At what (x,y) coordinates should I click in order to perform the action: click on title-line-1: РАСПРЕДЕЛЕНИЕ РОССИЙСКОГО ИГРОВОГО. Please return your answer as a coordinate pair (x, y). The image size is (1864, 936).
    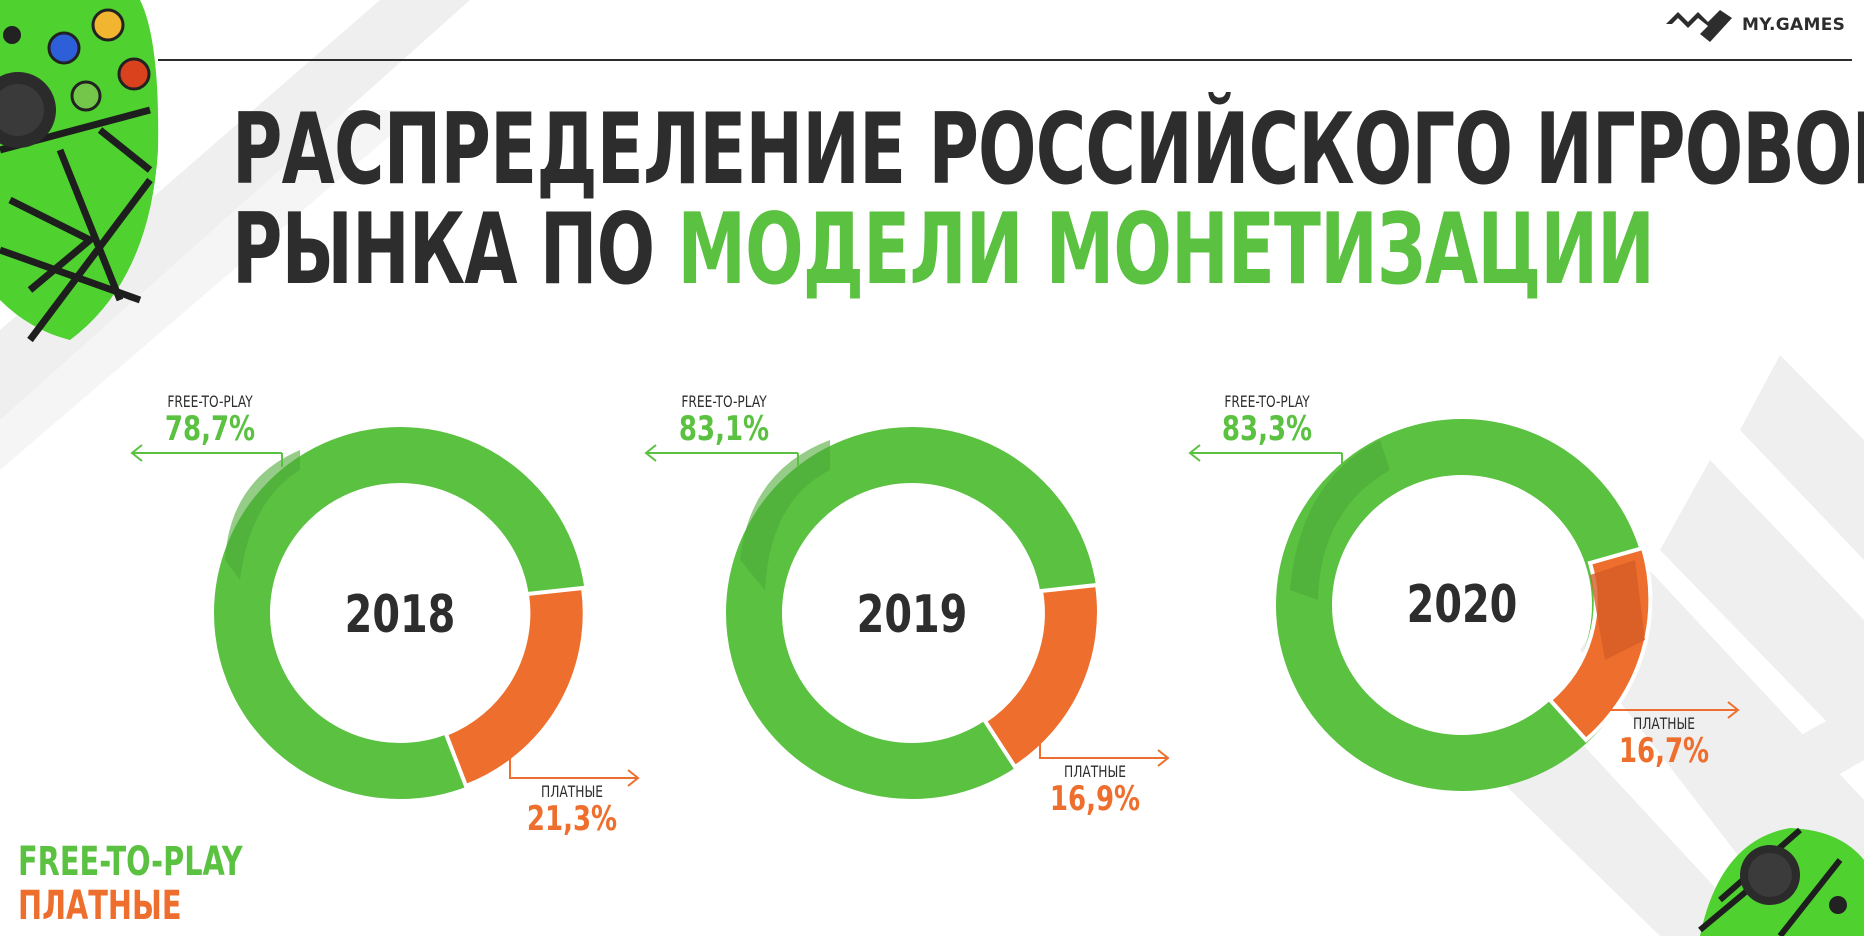
    Looking at the image, I should click on (1048, 150).